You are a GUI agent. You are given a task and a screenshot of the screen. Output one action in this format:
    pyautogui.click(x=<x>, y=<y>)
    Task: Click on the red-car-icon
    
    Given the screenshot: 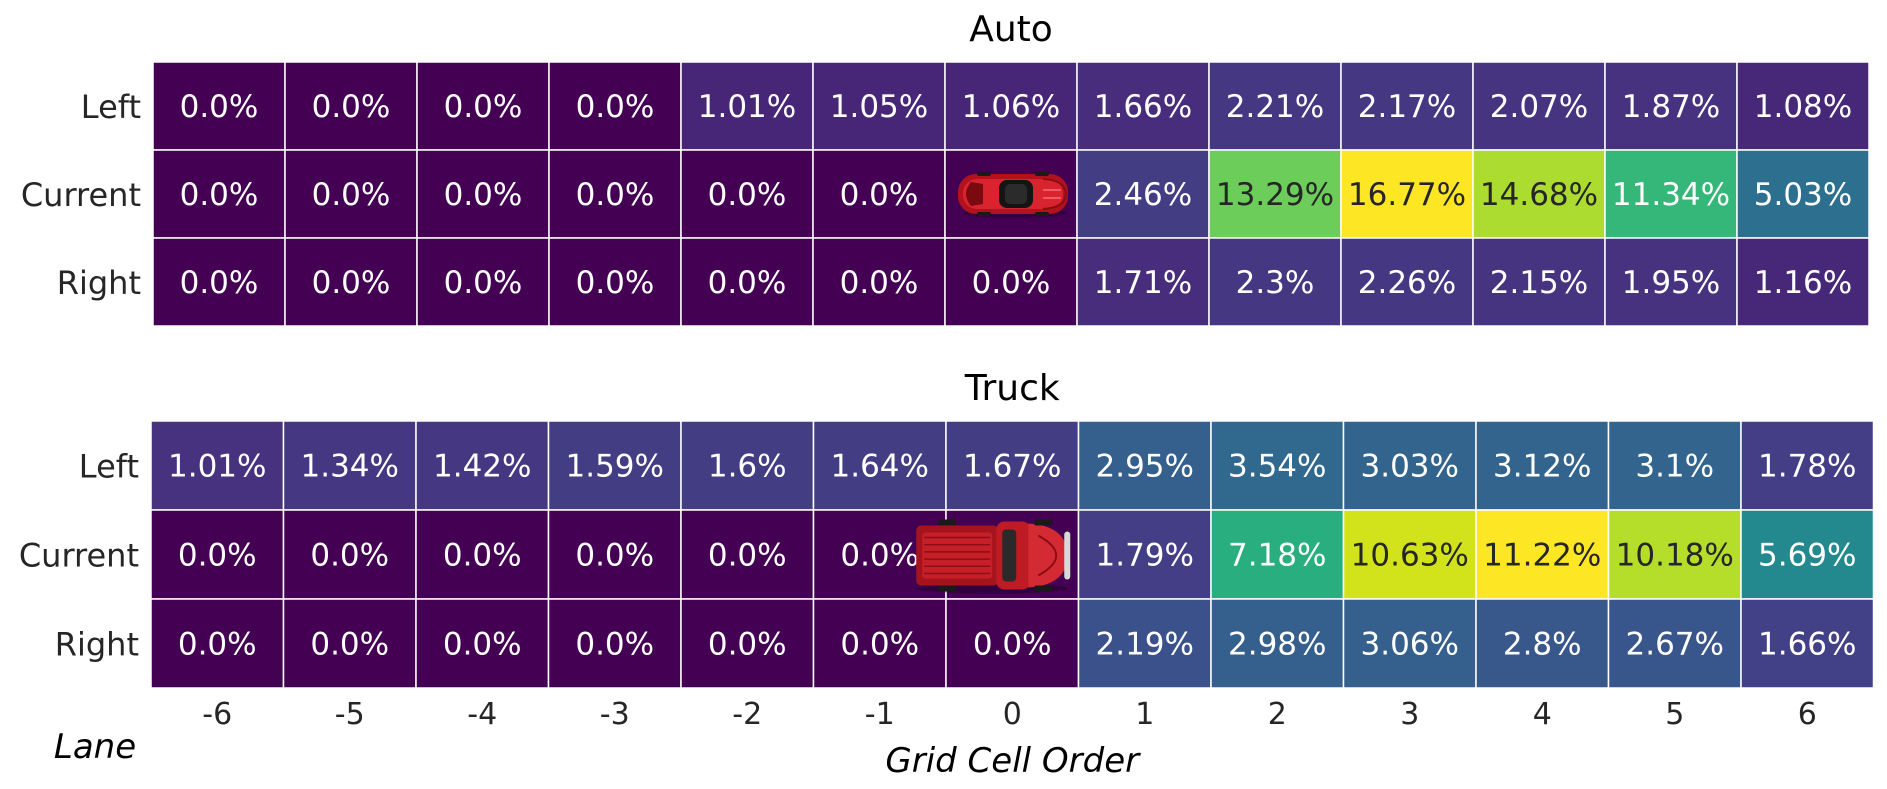 What is the action you would take?
    pyautogui.click(x=1013, y=195)
    